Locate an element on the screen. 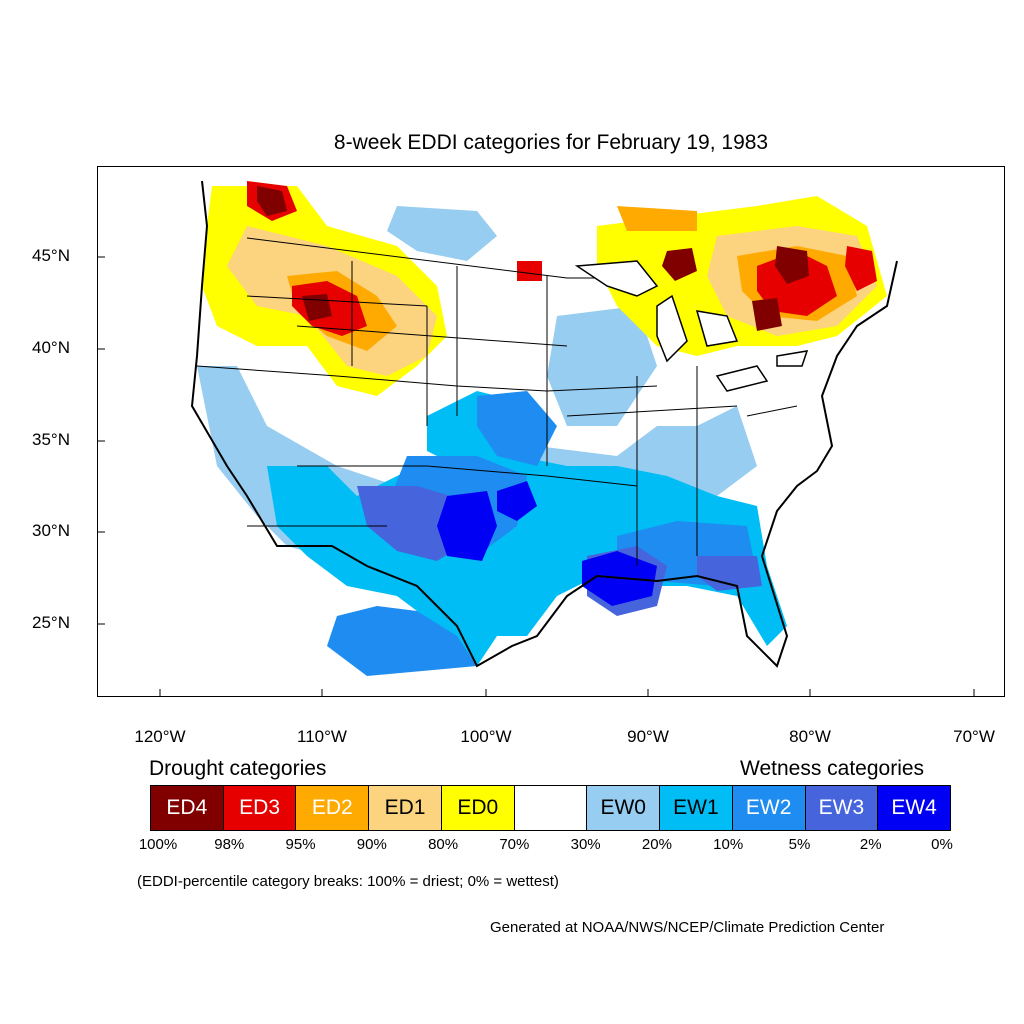 This screenshot has height=1024, width=1024. lon-tick-label: 80°W is located at coordinates (810, 736).